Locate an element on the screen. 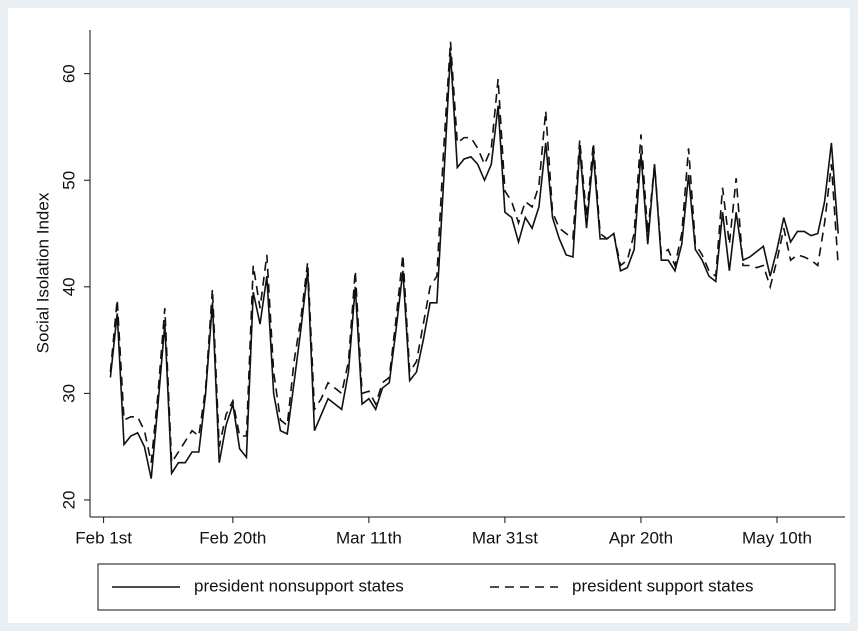  legend is located at coordinates (466, 587).